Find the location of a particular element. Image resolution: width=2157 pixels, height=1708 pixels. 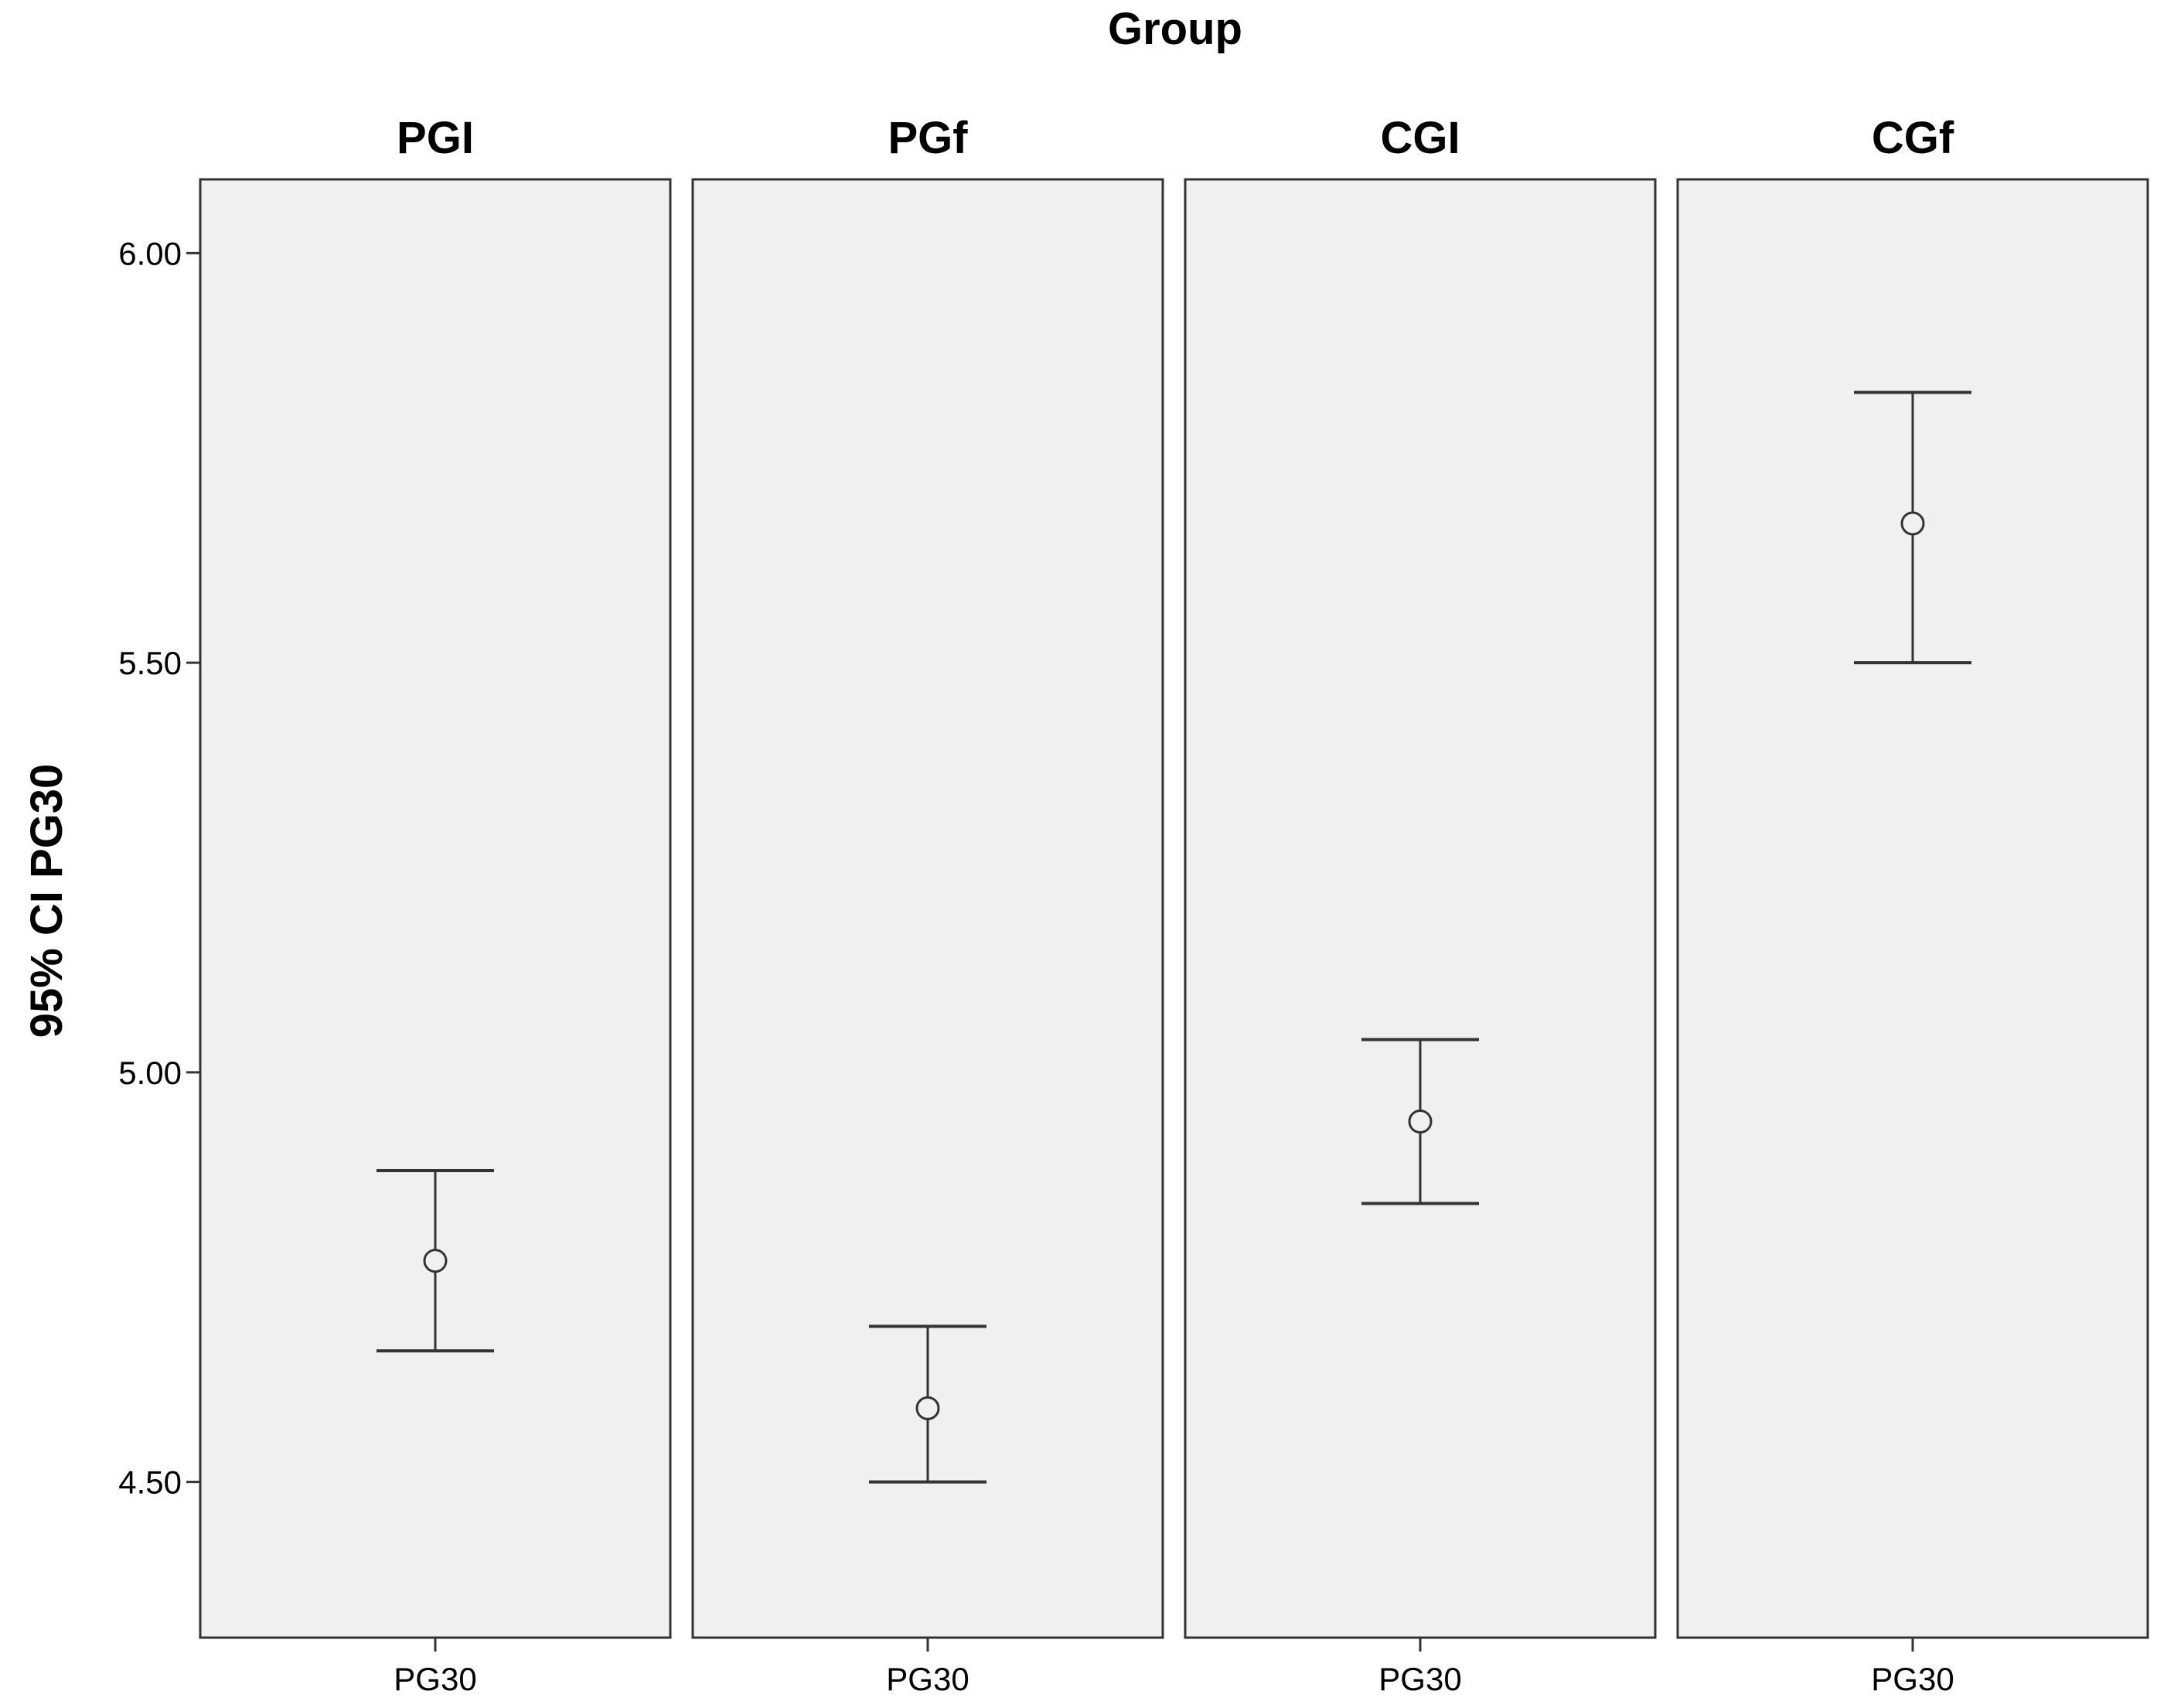

panel-title: PGf is located at coordinates (928, 138).